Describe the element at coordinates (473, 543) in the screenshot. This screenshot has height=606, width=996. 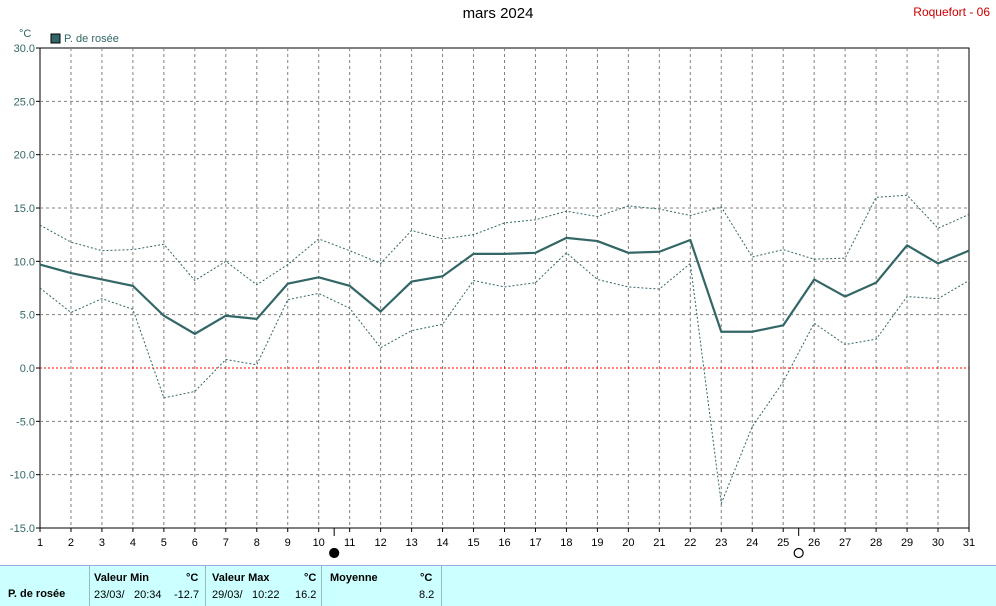
I see `x-tick-label: 15` at that location.